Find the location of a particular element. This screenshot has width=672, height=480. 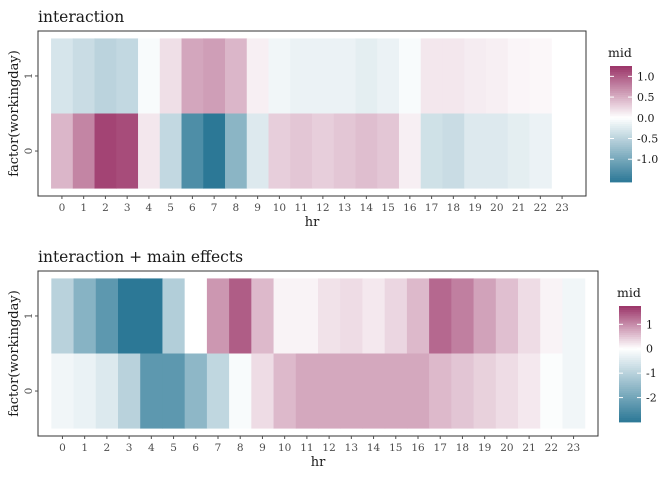

x-tick-label: 18 is located at coordinates (453, 208).